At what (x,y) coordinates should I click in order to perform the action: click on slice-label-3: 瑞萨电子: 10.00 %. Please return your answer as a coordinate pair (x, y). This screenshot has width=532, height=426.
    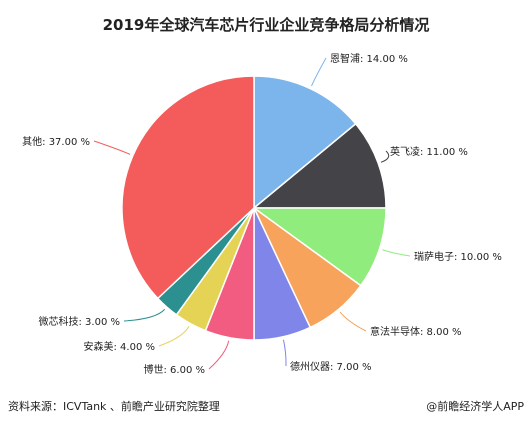
    Looking at the image, I should click on (458, 256).